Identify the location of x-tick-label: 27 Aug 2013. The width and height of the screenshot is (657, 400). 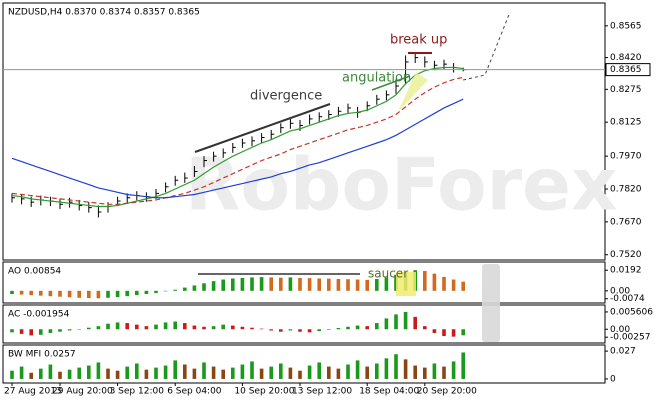
(33, 392).